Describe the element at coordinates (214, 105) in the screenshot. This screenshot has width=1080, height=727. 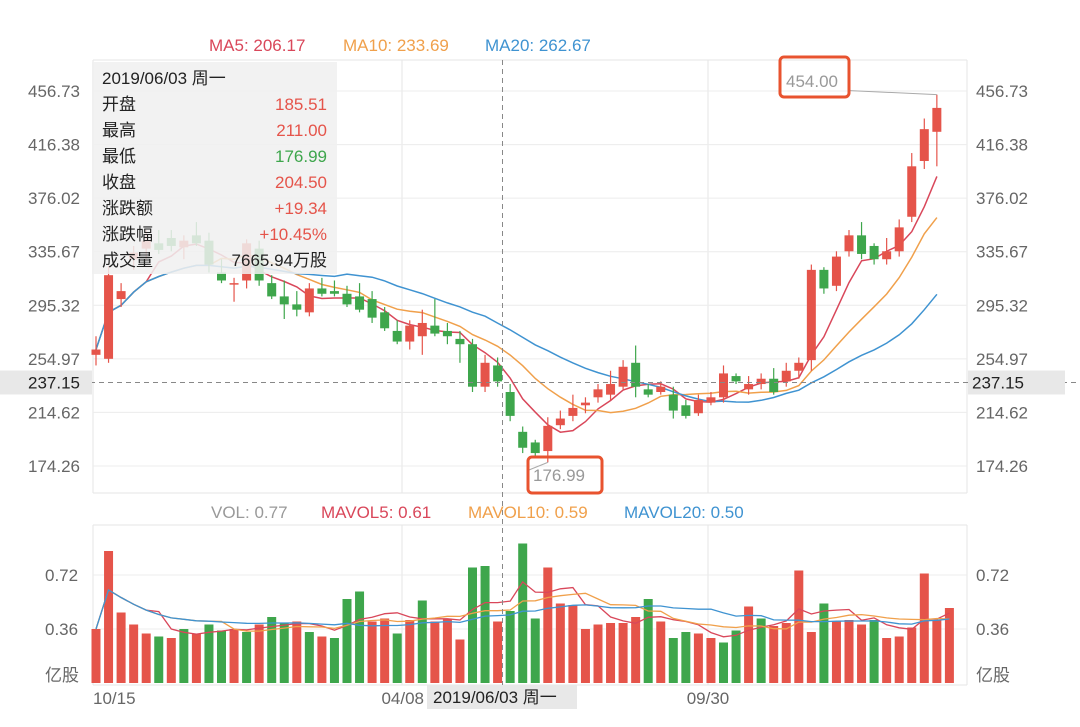
I see `tooltip-row-open: 开盘 185.51` at that location.